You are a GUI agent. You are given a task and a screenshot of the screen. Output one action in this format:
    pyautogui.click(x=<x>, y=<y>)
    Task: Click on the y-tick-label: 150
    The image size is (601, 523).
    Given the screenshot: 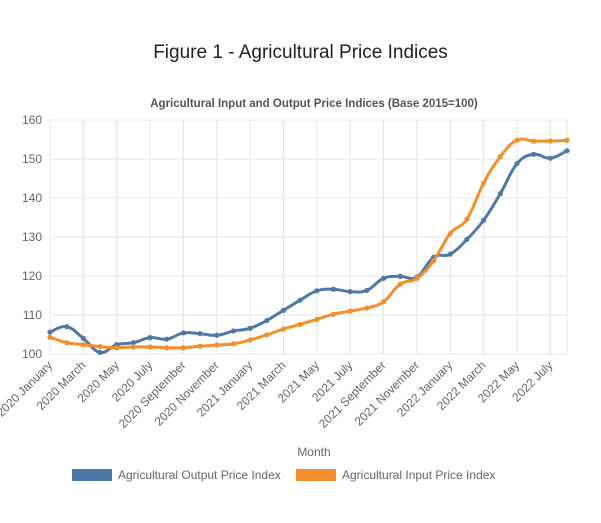 What is the action you would take?
    pyautogui.click(x=32, y=159)
    